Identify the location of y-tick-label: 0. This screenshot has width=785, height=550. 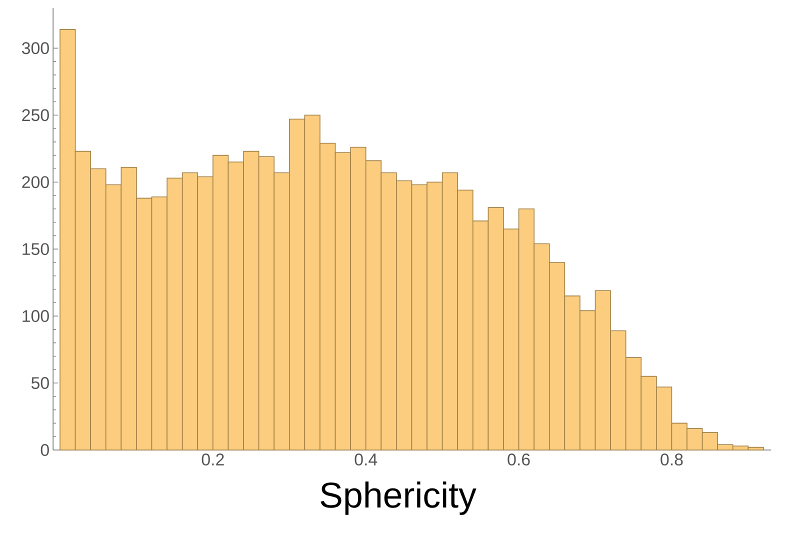
(44, 450).